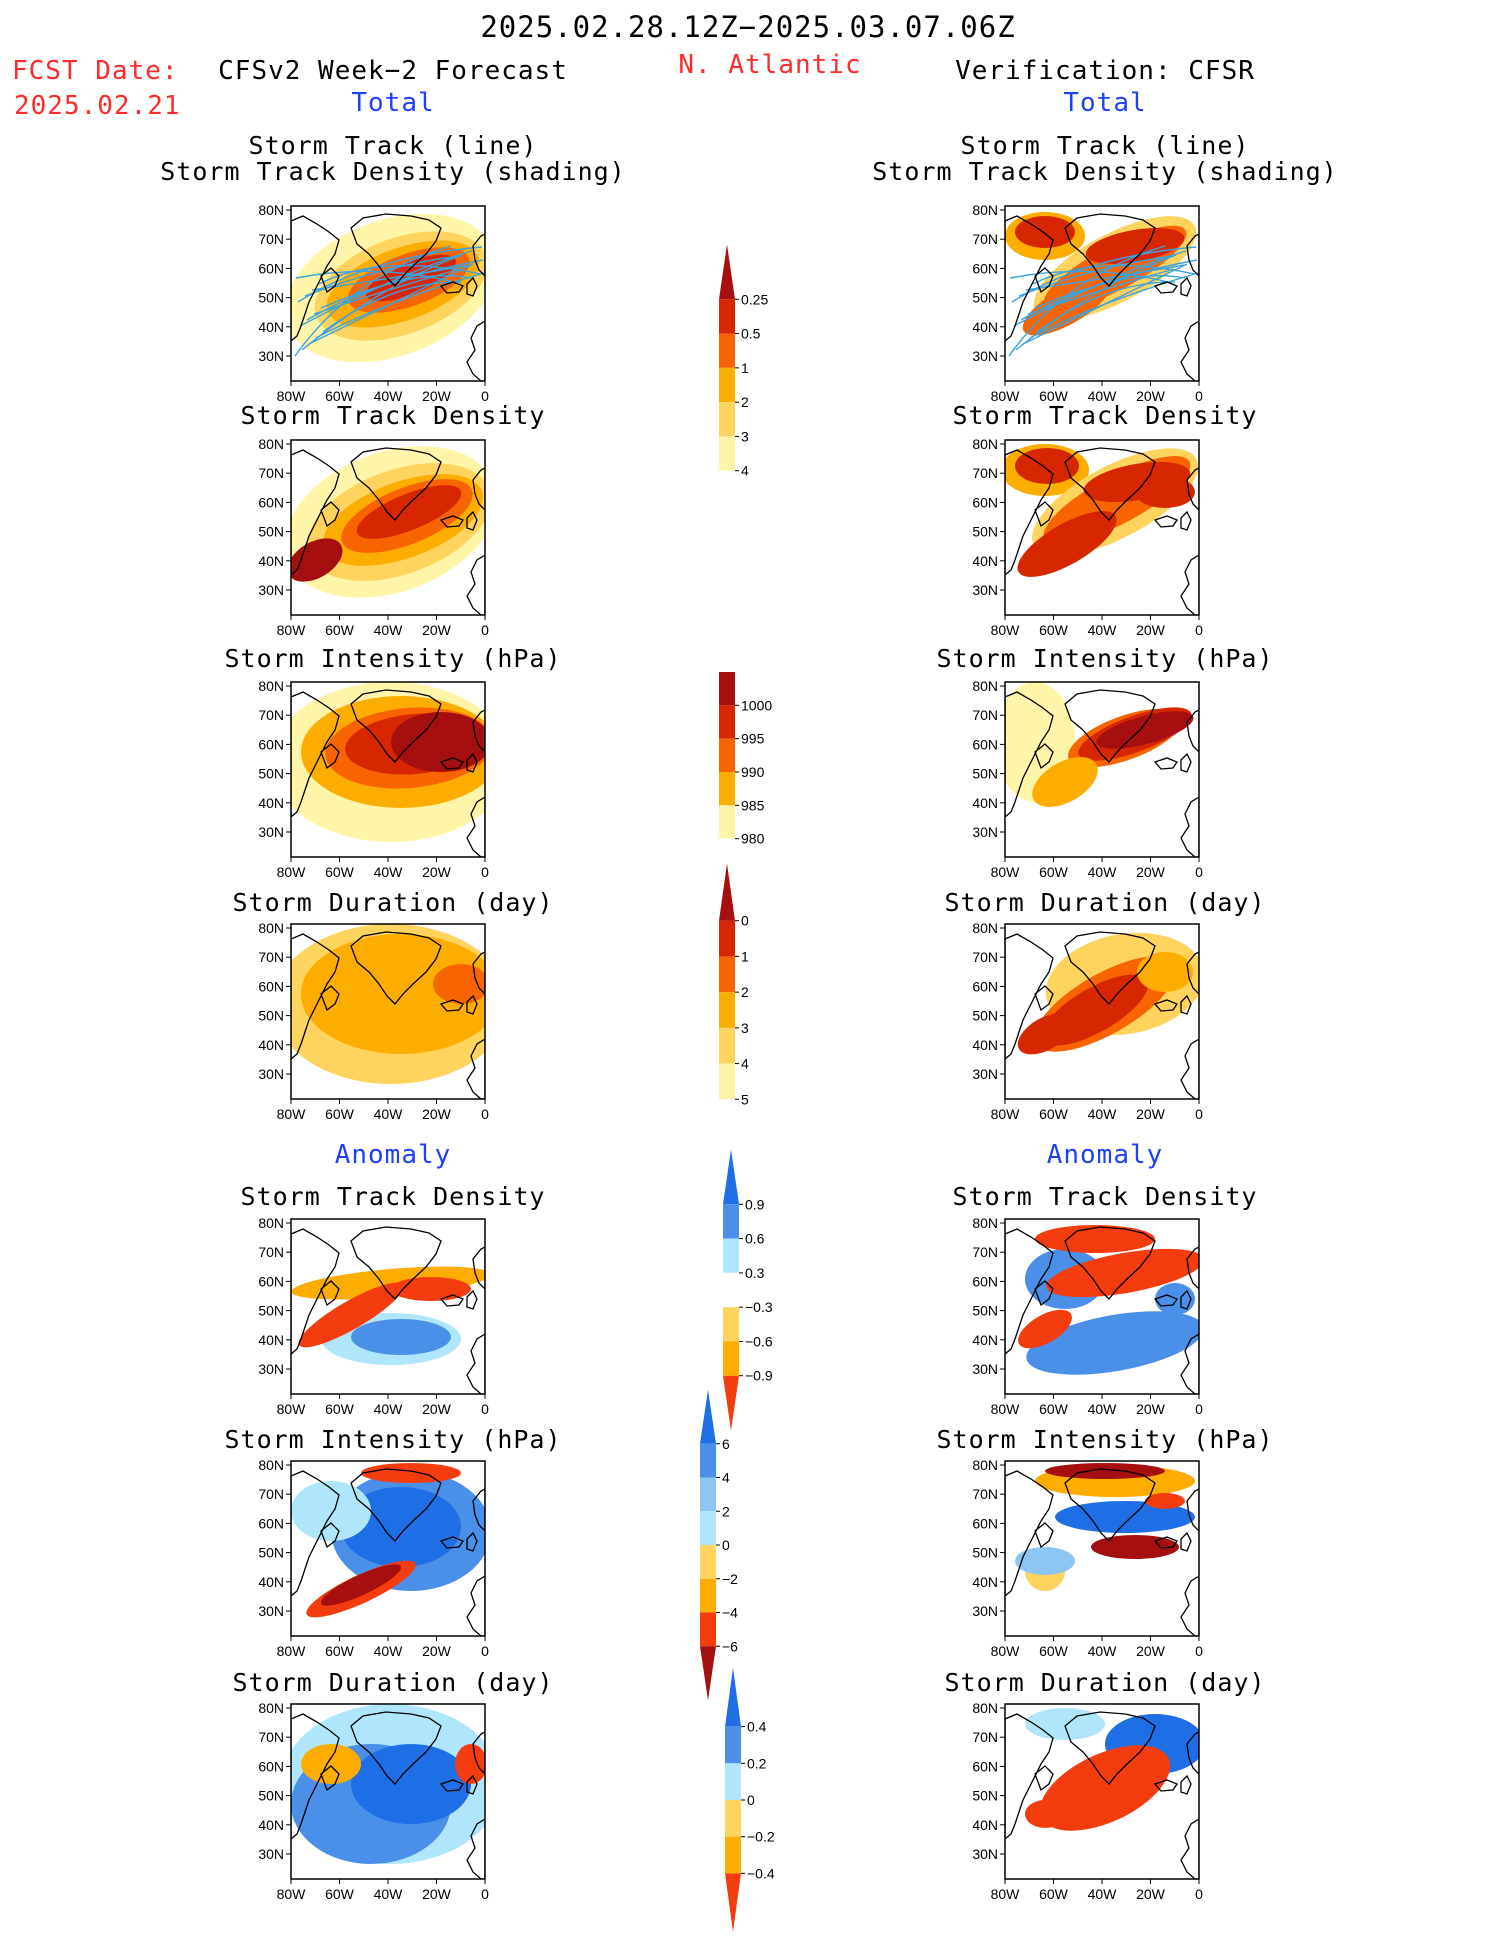 This screenshot has height=1940, width=1487. I want to click on panel-title-density-left: Storm Track Density, so click(393, 415).